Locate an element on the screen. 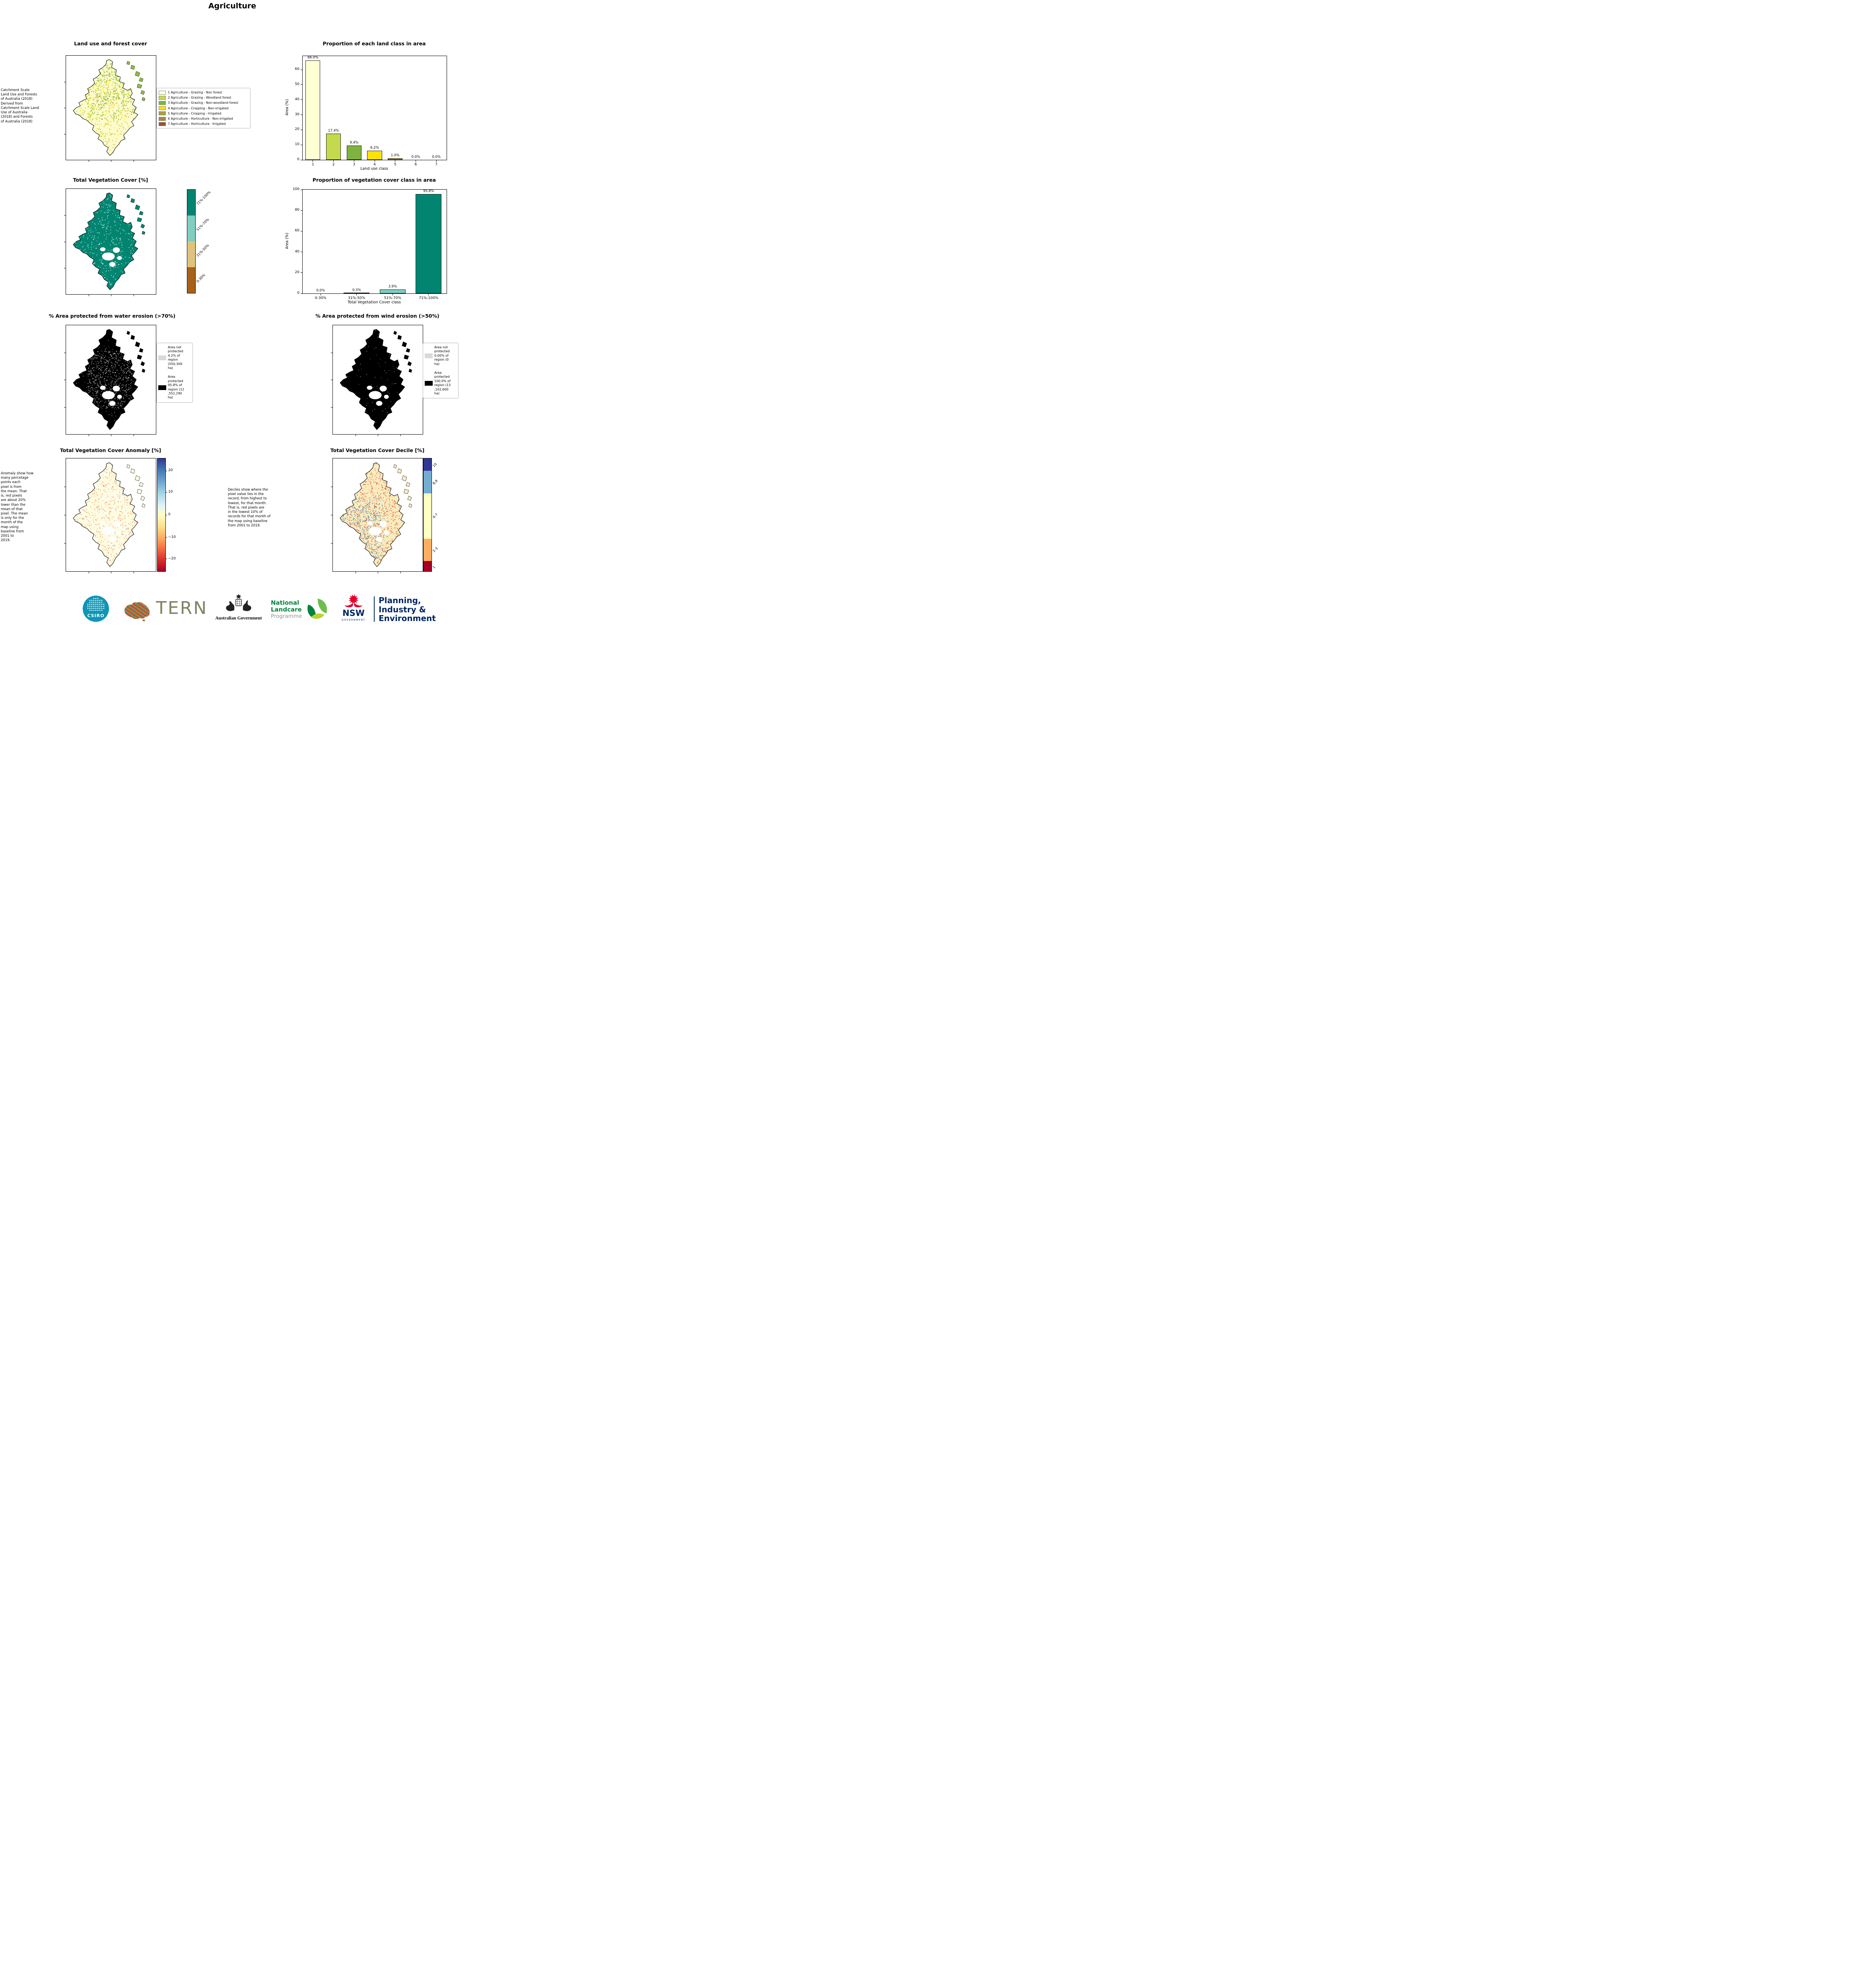 This screenshot has width=1858, height=1988. veg-cover-title: Total Vegetation Cover [%] is located at coordinates (111, 180).